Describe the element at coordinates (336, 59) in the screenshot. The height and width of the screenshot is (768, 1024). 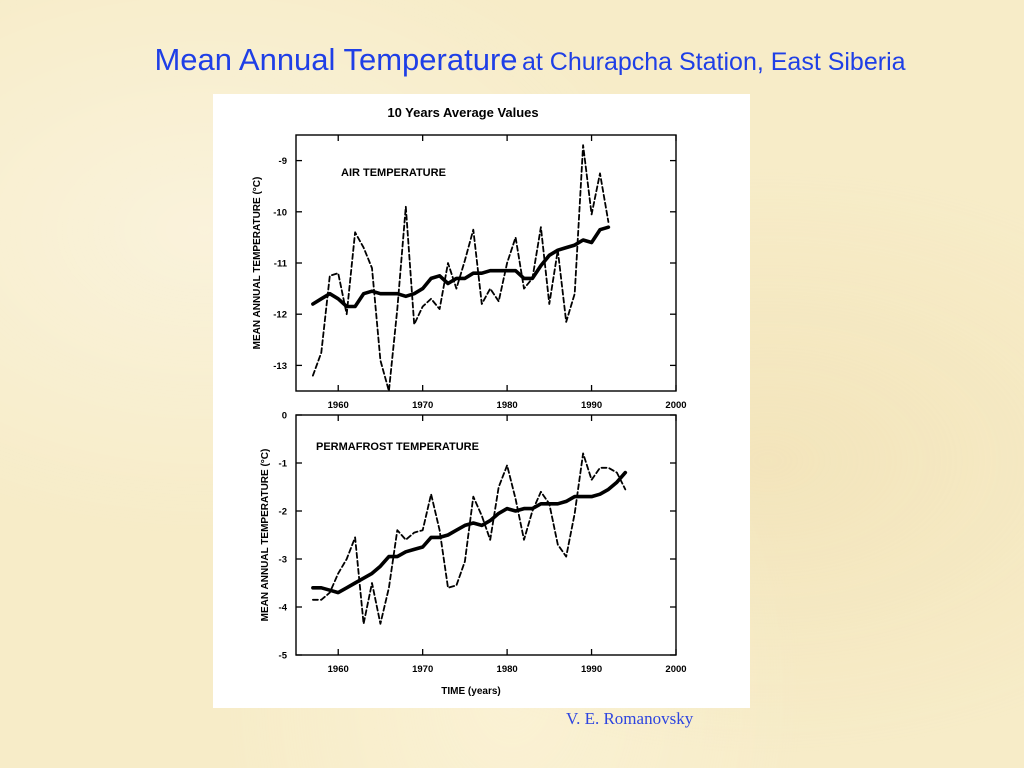
I see `slide-title-main: Mean Annual Temperature` at that location.